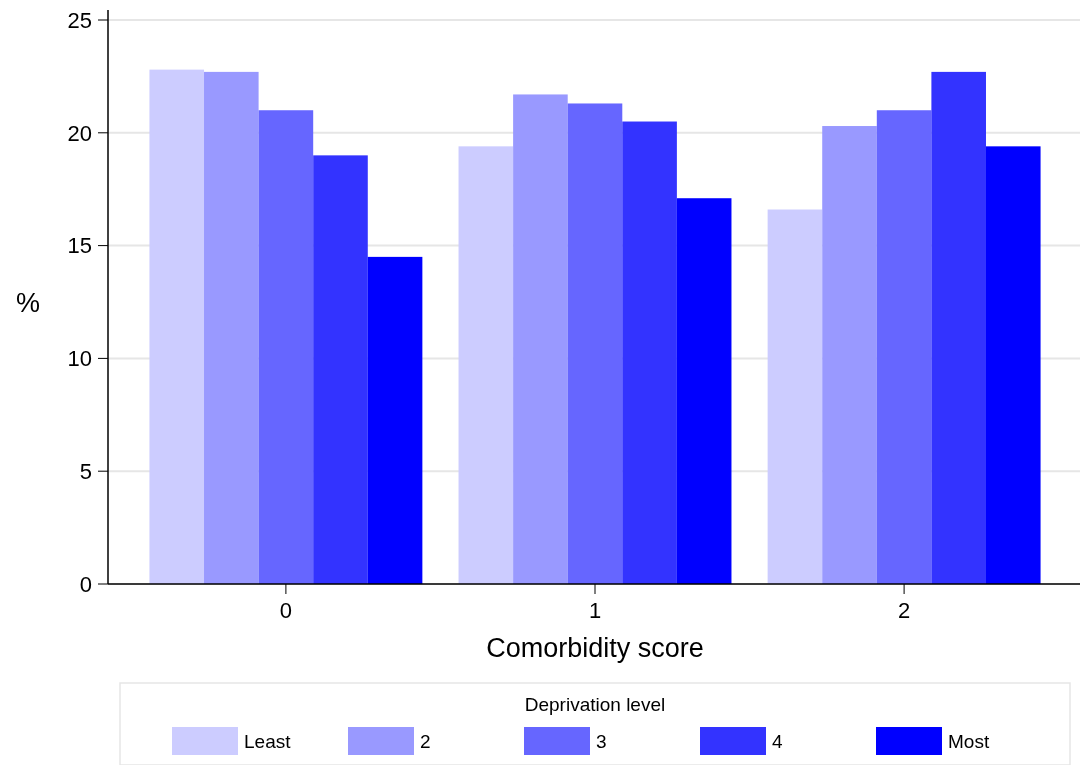 This screenshot has height=765, width=1080. I want to click on x-axis-title: Comorbidity score, so click(595, 648).